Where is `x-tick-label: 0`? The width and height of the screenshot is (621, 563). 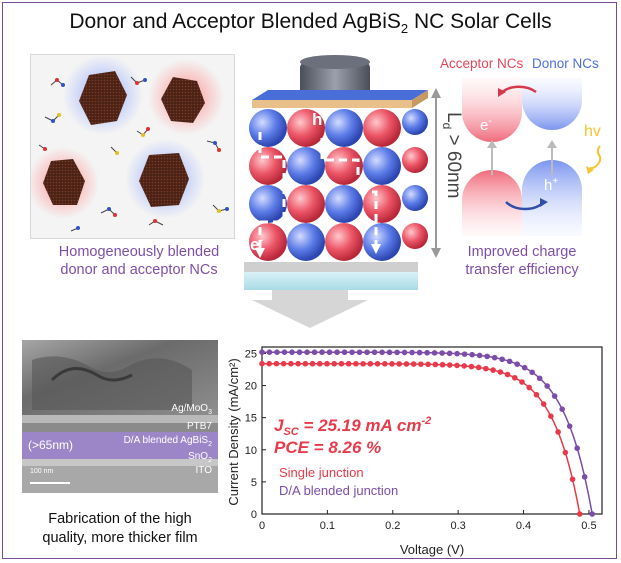
x-tick-label: 0 is located at coordinates (262, 526).